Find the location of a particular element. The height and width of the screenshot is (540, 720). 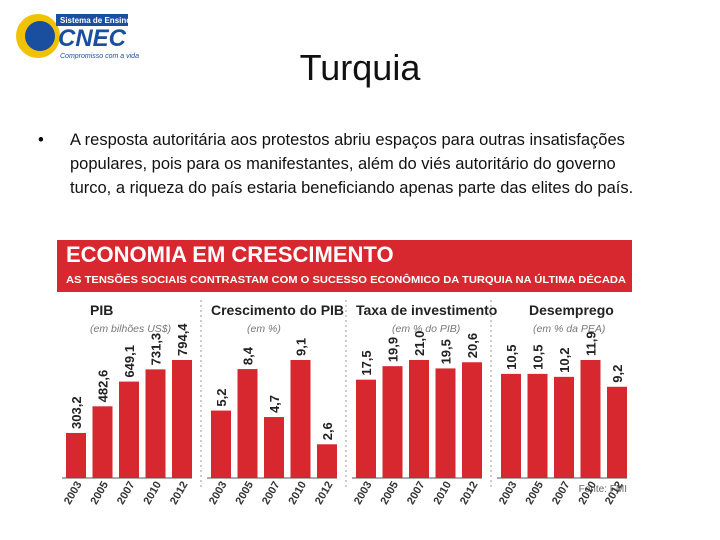

logo-band is located at coordinates (92, 20).